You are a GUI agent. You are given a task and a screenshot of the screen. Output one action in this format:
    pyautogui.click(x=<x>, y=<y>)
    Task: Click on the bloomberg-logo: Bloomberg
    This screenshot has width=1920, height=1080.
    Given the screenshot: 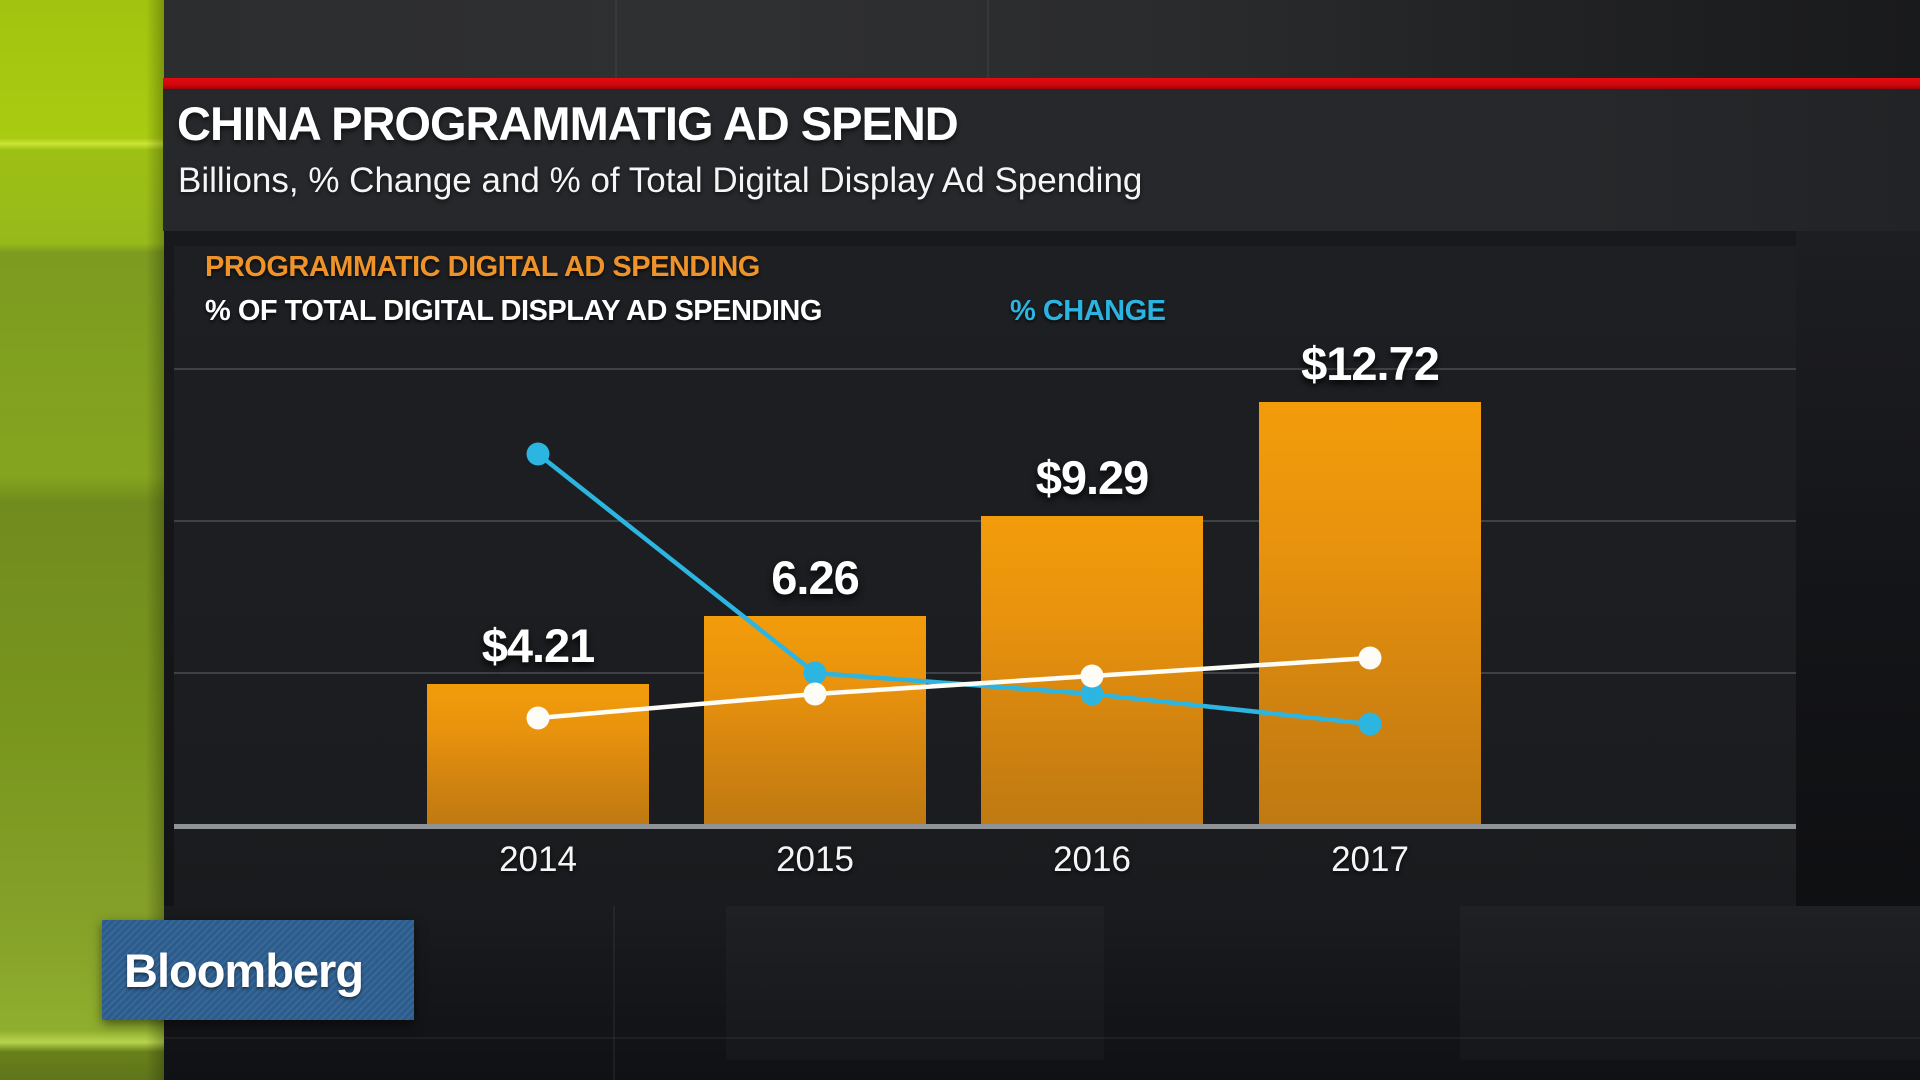 What is the action you would take?
    pyautogui.click(x=258, y=970)
    